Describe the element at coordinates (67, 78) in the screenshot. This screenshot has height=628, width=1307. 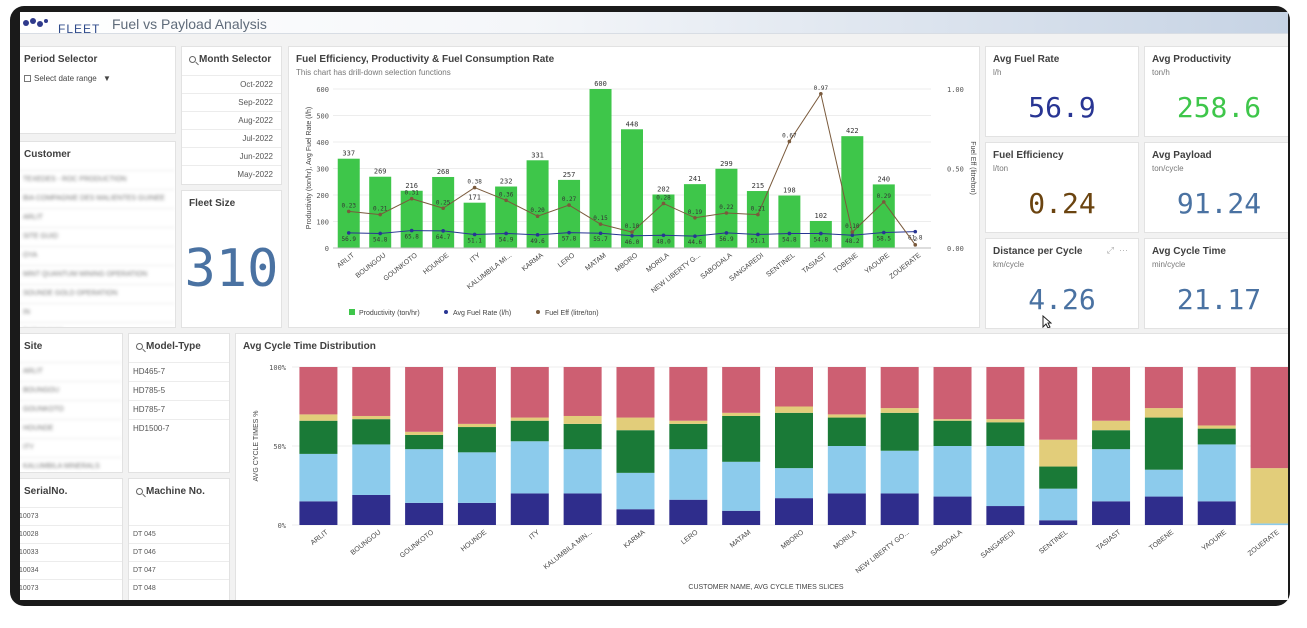
I see `date-range-picker: Select date range ▼` at that location.